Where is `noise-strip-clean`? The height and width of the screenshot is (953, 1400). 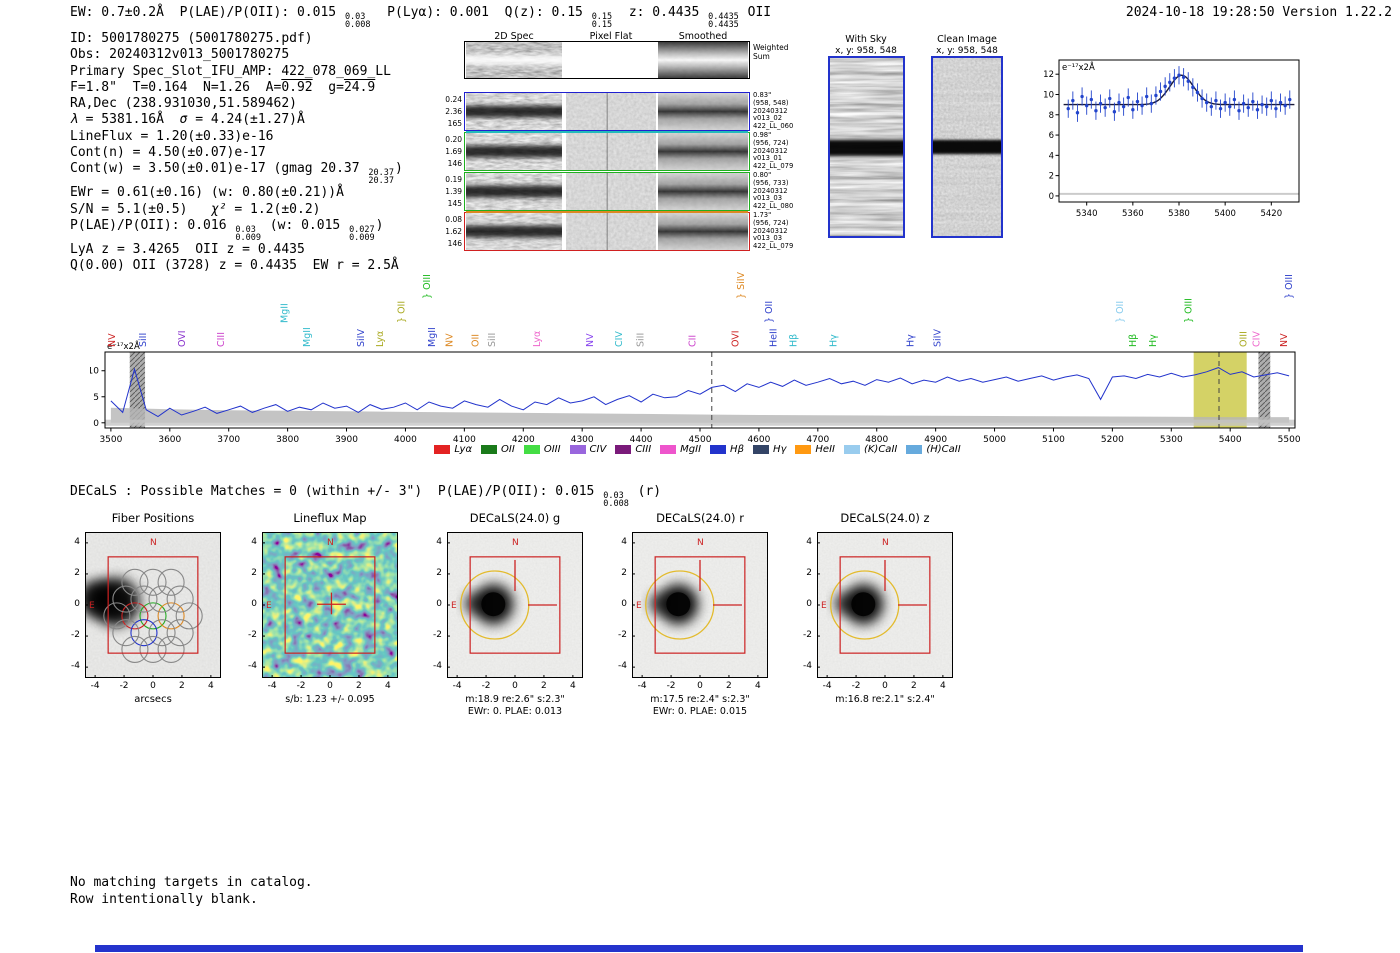 noise-strip-clean is located at coordinates (967, 147).